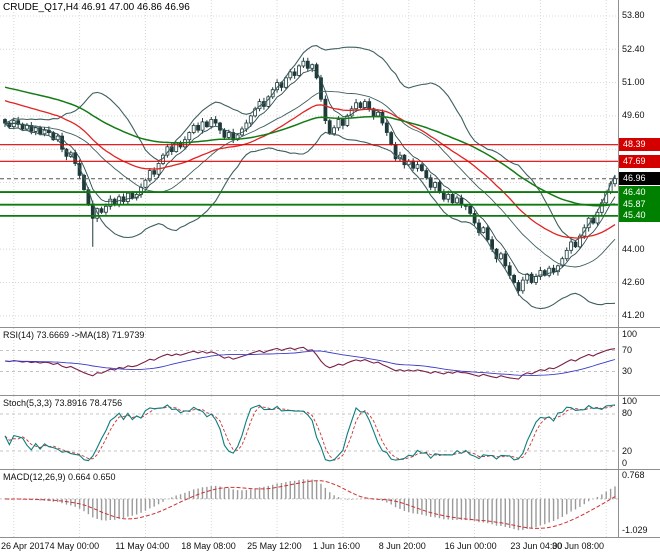 The image size is (660, 560). What do you see at coordinates (633, 281) in the screenshot?
I see `price-axis-label: 42.60` at bounding box center [633, 281].